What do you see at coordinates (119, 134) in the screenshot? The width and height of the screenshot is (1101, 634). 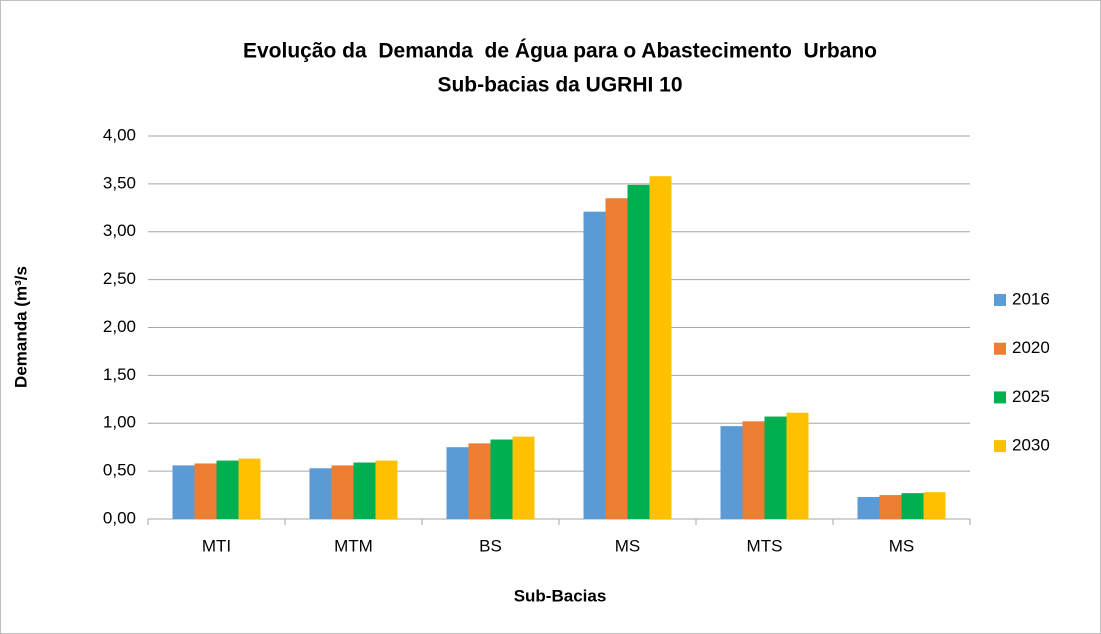 I see `y-tick-label: 4,00` at bounding box center [119, 134].